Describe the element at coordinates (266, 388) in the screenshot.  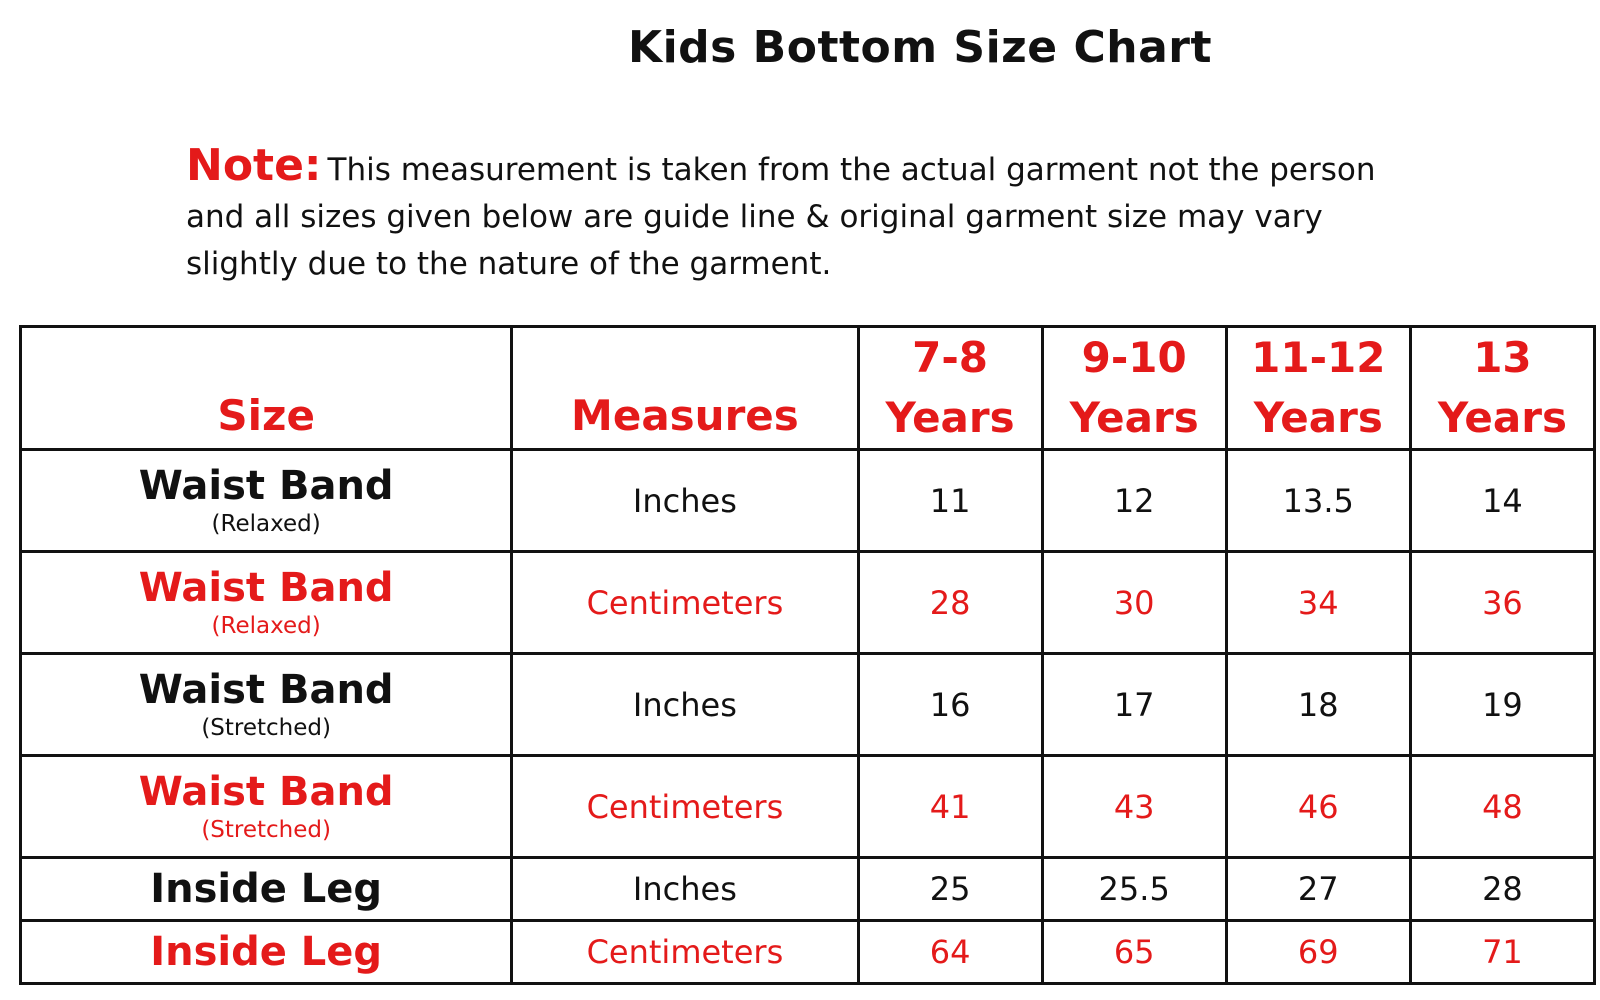
I see `header-size: Size` at that location.